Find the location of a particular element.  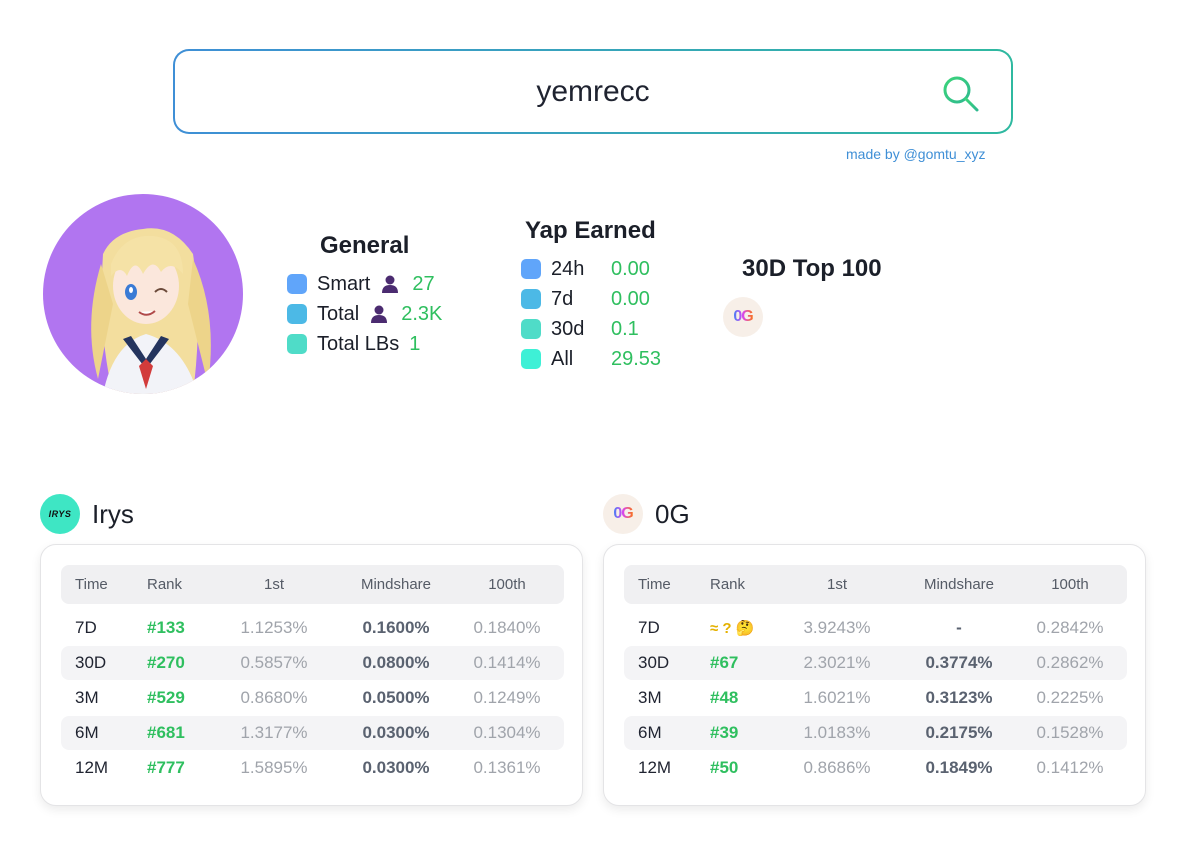

table-row: 3M #529 0.8680% 0.0500% 0.1249% is located at coordinates (312, 698).